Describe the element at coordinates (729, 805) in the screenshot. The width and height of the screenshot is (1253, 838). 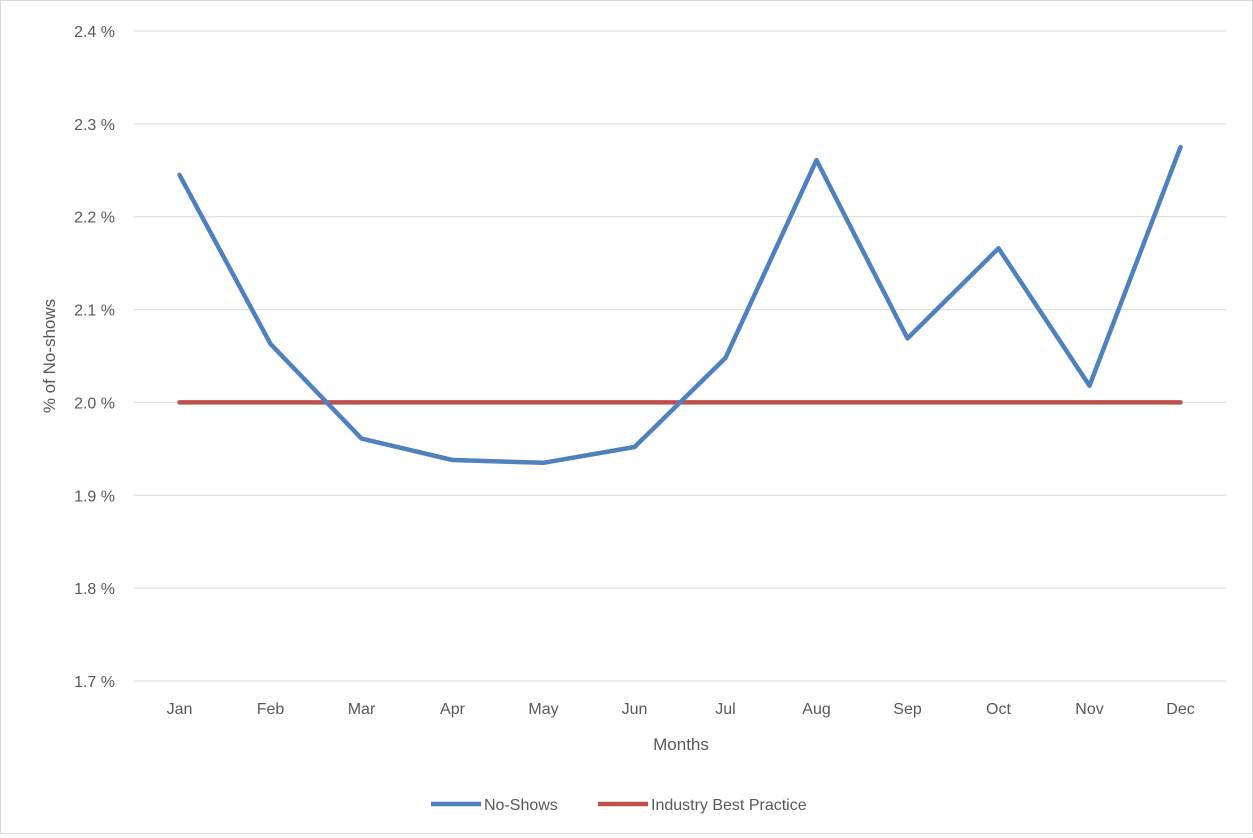
I see `legend-label: Industry Best Practice` at that location.